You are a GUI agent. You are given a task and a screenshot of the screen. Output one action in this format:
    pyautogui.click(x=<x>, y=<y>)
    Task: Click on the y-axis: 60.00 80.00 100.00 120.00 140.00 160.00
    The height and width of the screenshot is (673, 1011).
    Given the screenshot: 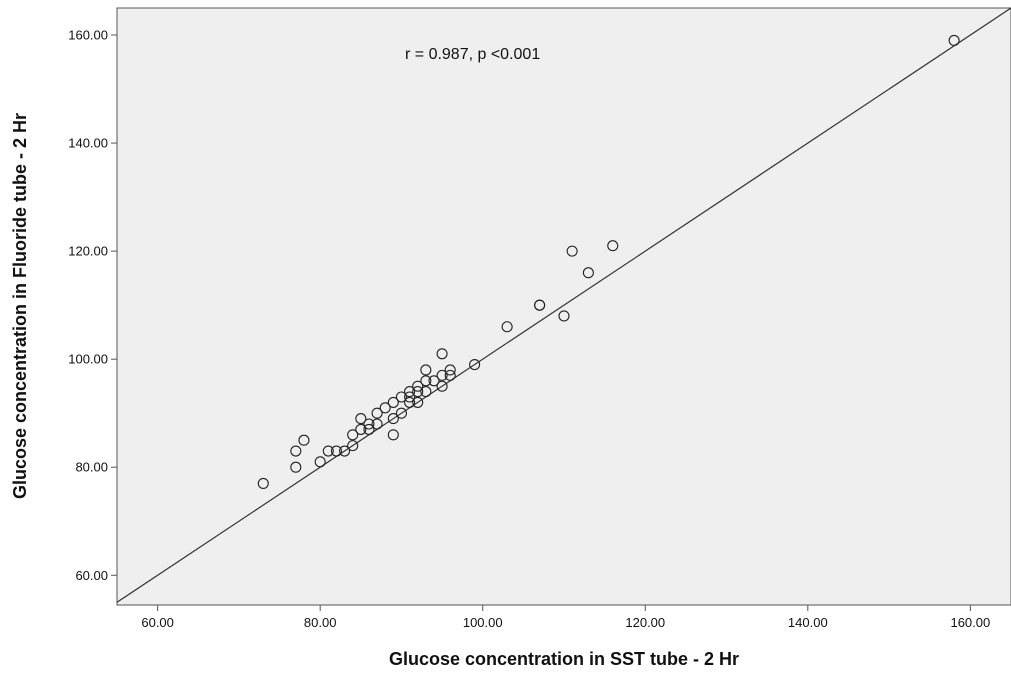 What is the action you would take?
    pyautogui.click(x=92, y=305)
    